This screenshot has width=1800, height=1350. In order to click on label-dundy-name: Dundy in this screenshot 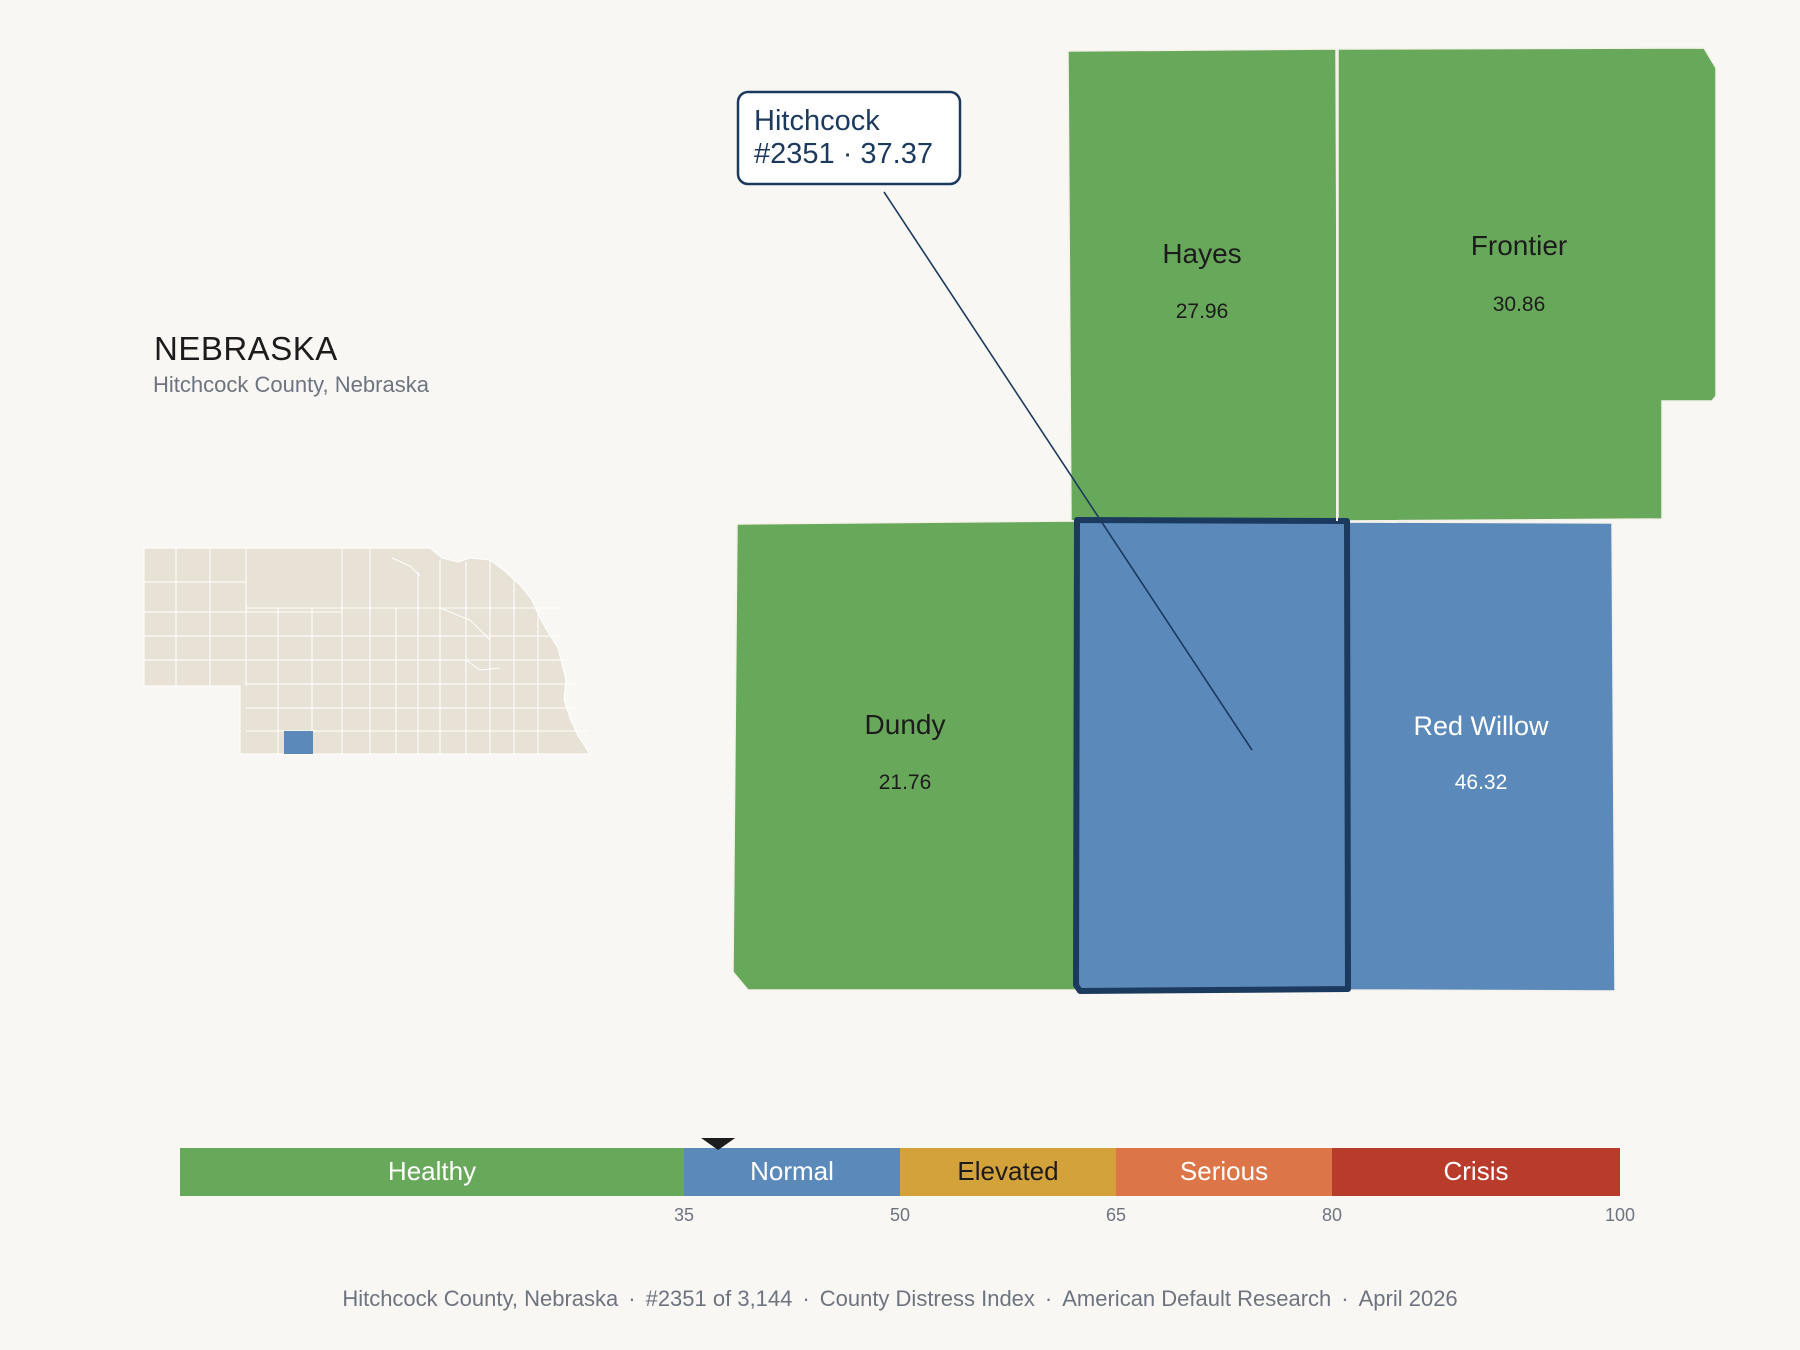, I will do `click(905, 724)`.